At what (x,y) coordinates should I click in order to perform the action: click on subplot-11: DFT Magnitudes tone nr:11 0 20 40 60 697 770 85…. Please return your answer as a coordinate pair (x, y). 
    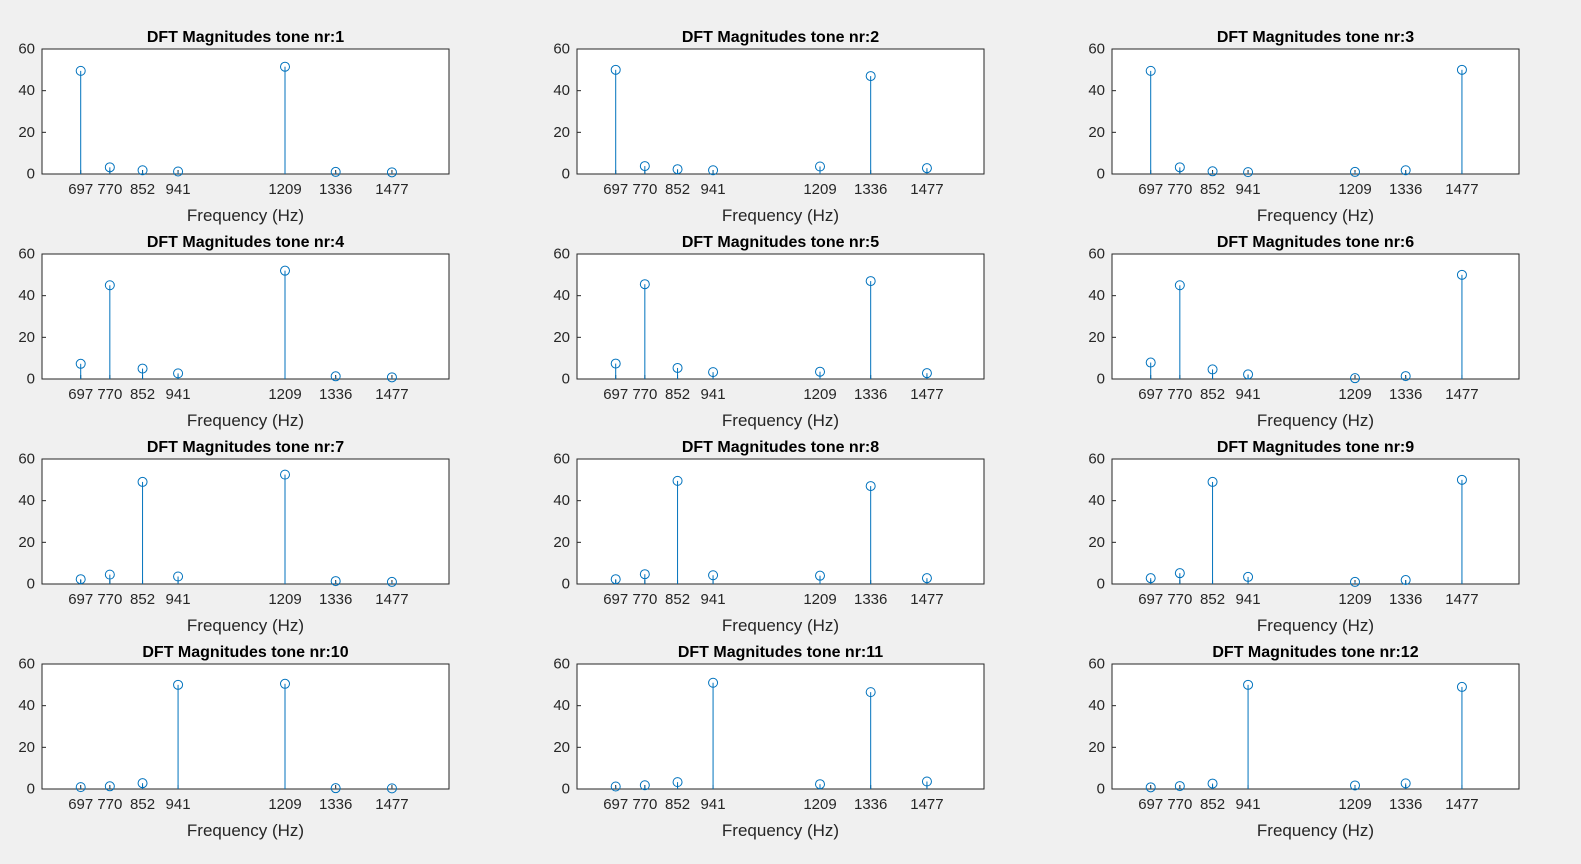
    Looking at the image, I should click on (769, 742).